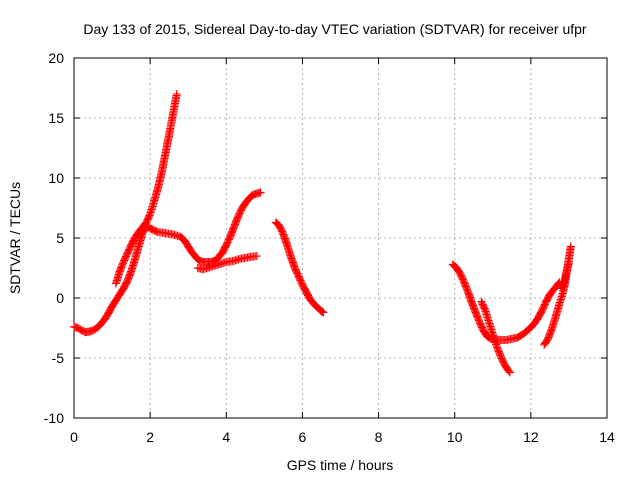 The image size is (640, 480). I want to click on x-tick-label: 12, so click(531, 437).